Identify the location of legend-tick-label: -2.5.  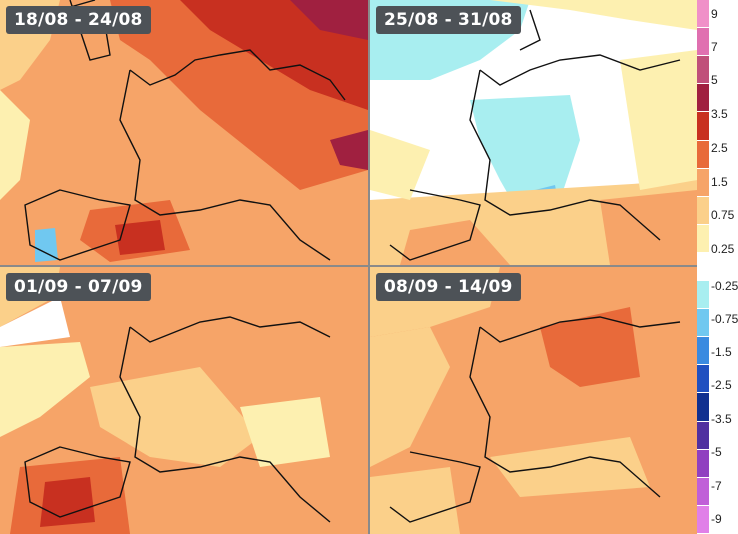
(721, 385).